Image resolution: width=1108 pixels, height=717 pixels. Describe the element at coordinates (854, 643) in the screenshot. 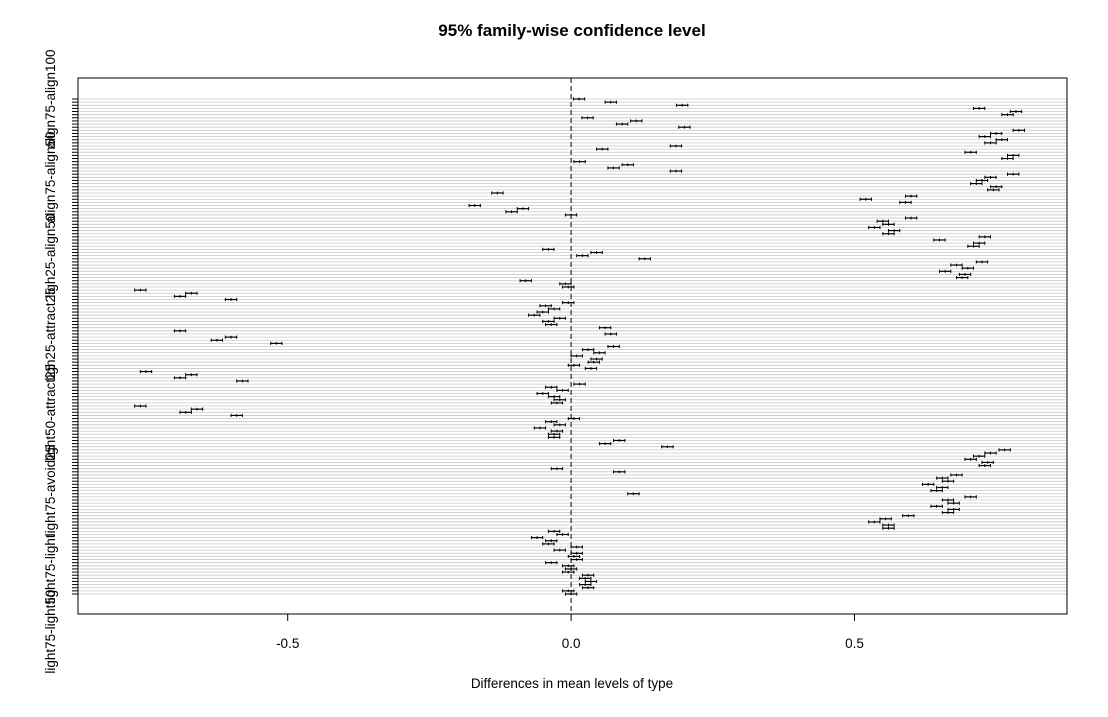

I see `x-tick-label: 0.5` at that location.